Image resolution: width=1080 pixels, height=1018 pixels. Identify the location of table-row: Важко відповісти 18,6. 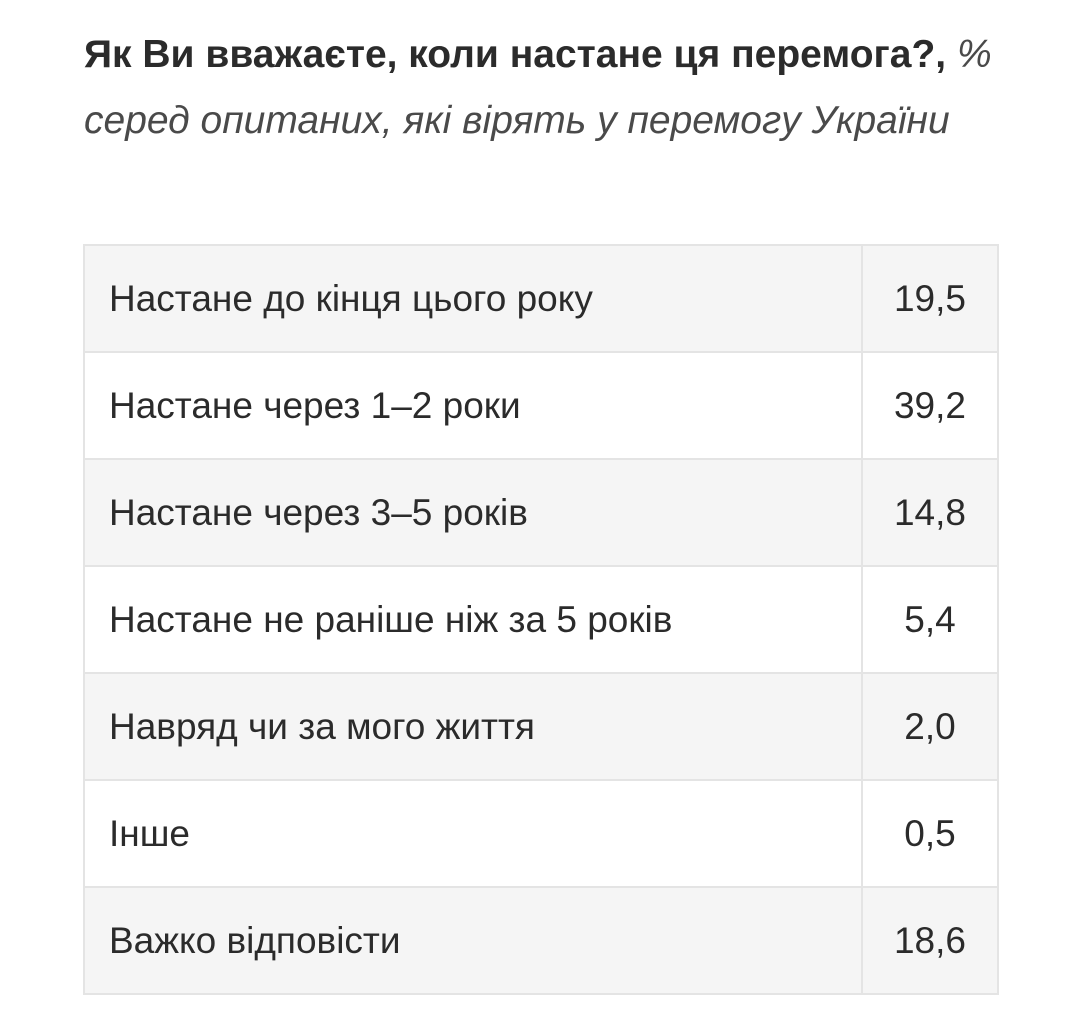
(541, 940).